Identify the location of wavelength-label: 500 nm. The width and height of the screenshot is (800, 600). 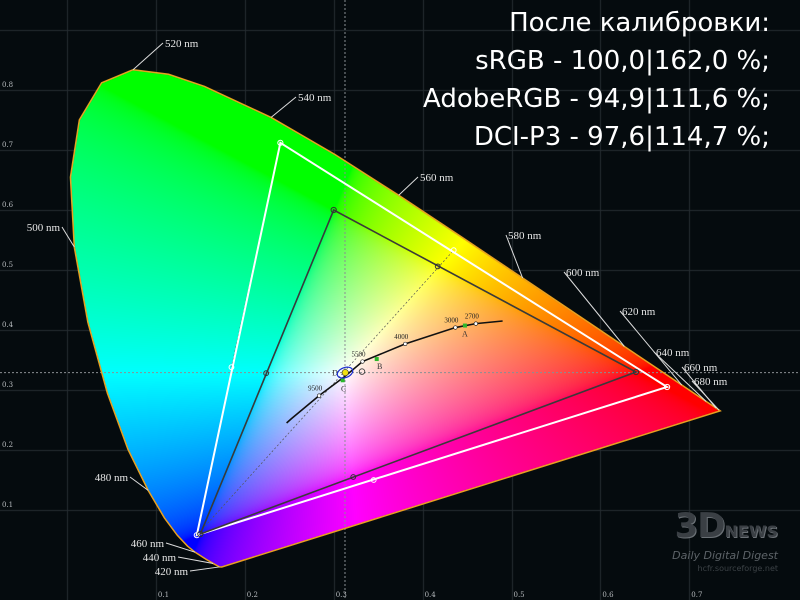
(44, 228).